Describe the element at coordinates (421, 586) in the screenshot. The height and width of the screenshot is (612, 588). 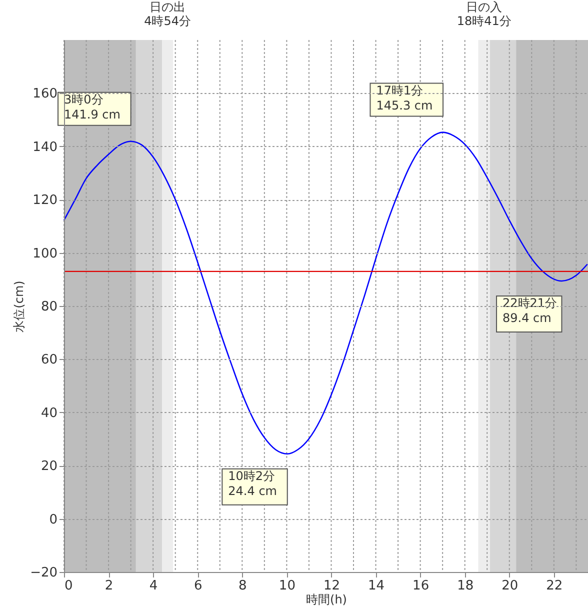
I see `x-tick-label: 16` at that location.